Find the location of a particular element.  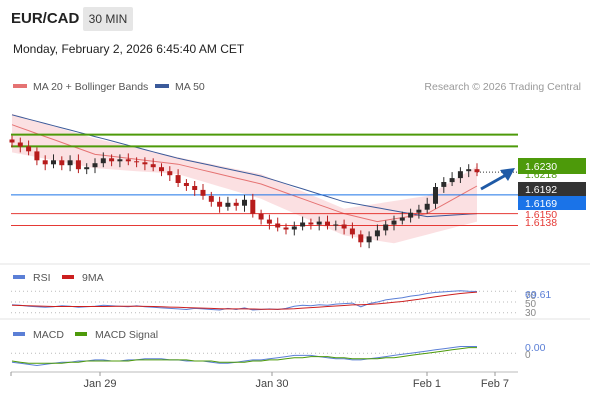

legend-label-rsi: RSI is located at coordinates (42, 278).